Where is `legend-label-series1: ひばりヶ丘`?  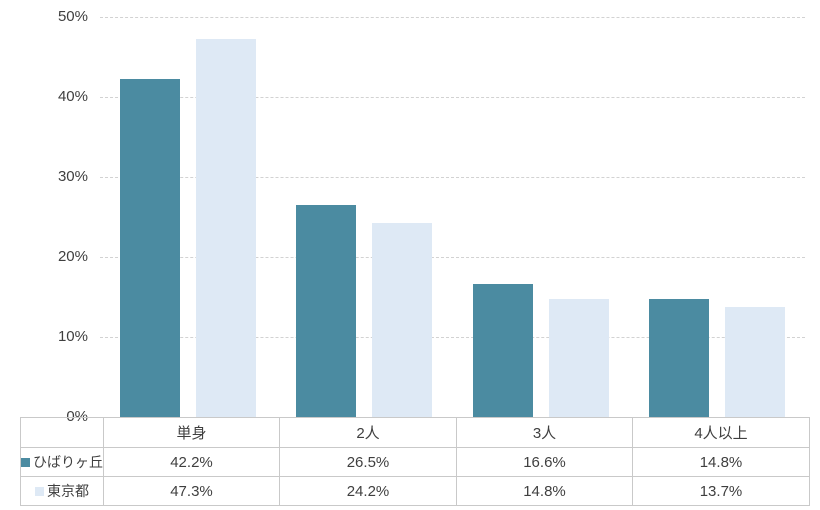 legend-label-series1: ひばりヶ丘 is located at coordinates (68, 462).